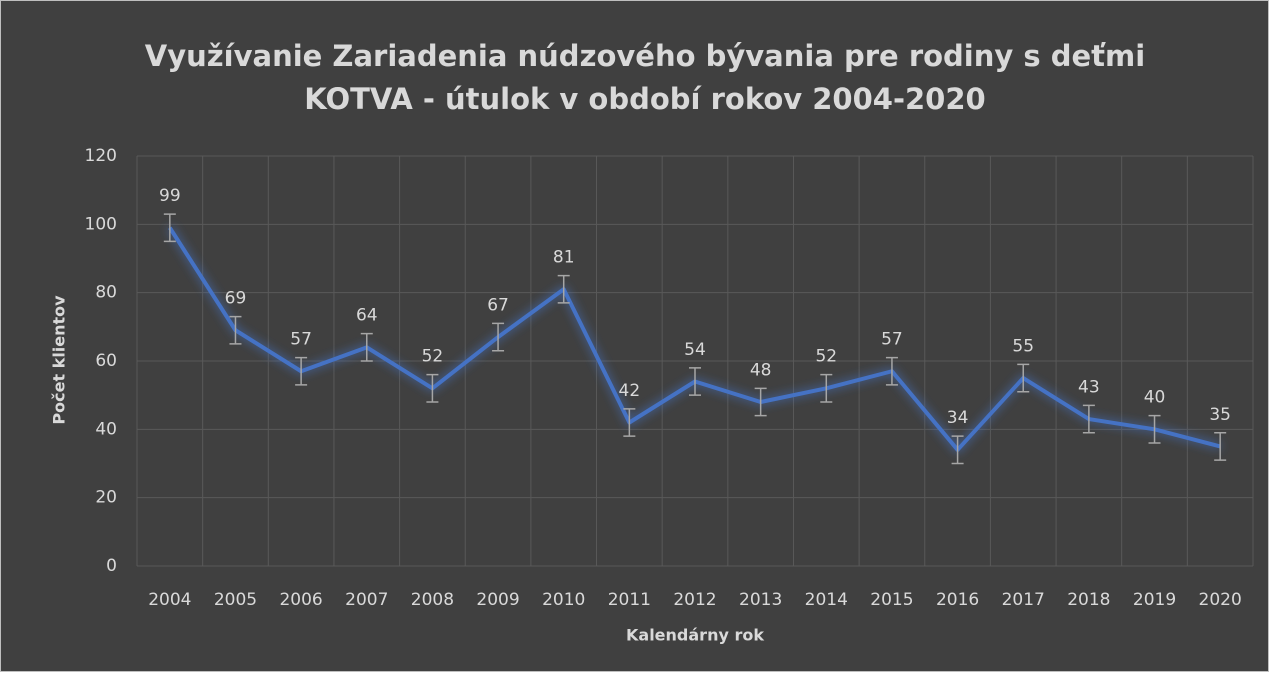  I want to click on x-tick-label: 2009, so click(497, 600).